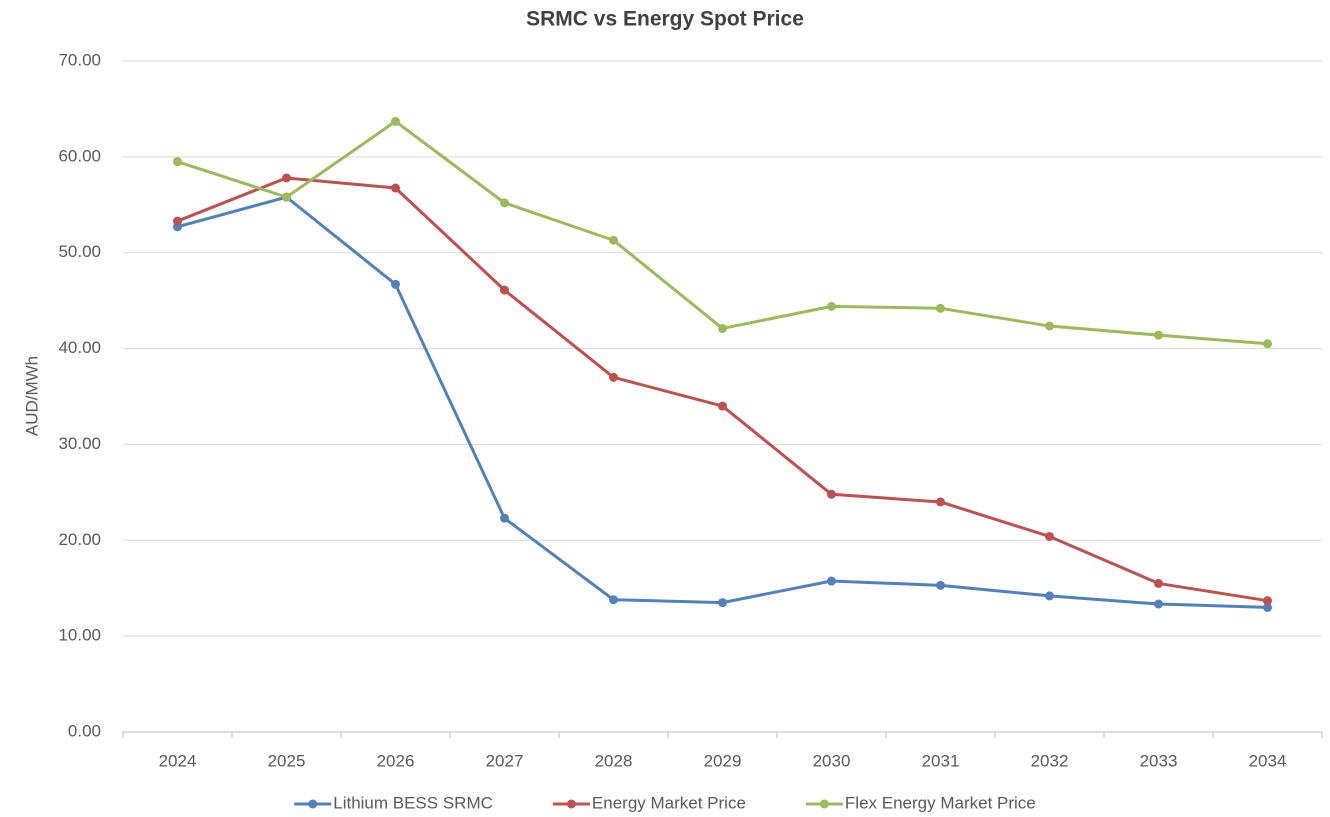 This screenshot has width=1330, height=817. I want to click on legend-label: Flex Energy Market Price, so click(940, 802).